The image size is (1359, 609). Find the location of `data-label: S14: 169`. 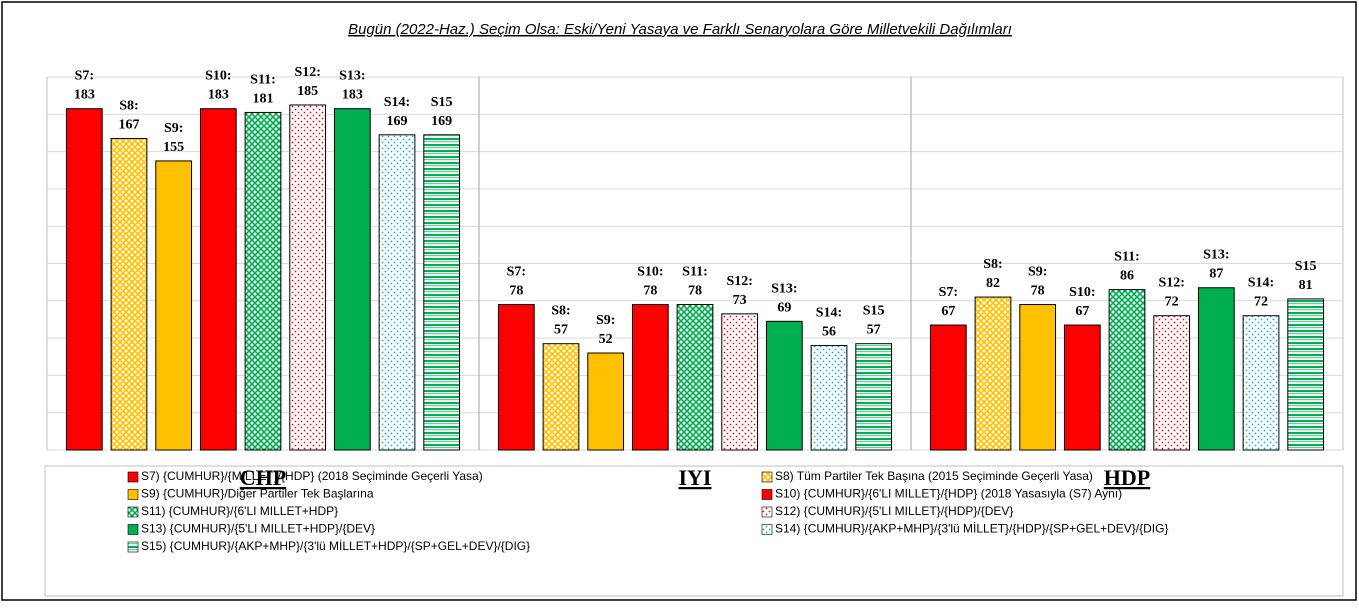

data-label: S14: 169 is located at coordinates (397, 112).